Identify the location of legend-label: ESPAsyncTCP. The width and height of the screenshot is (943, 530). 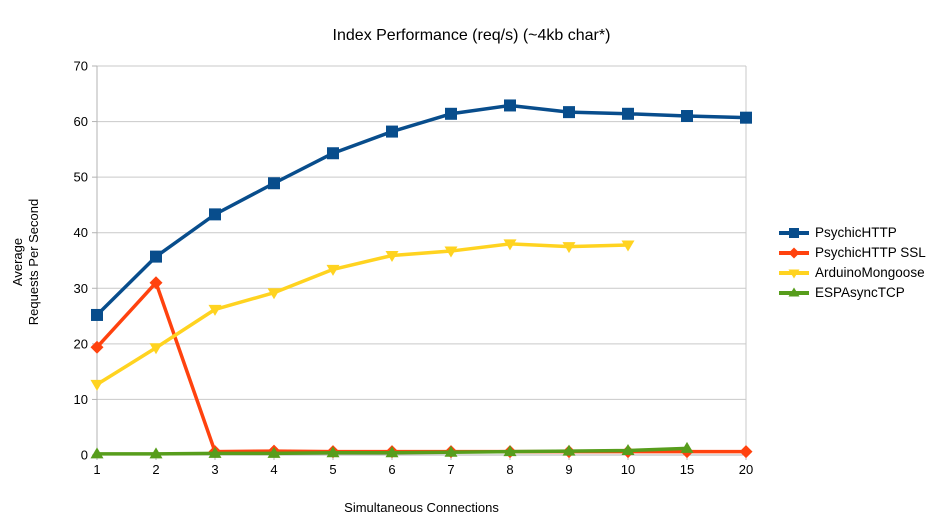
(860, 292).